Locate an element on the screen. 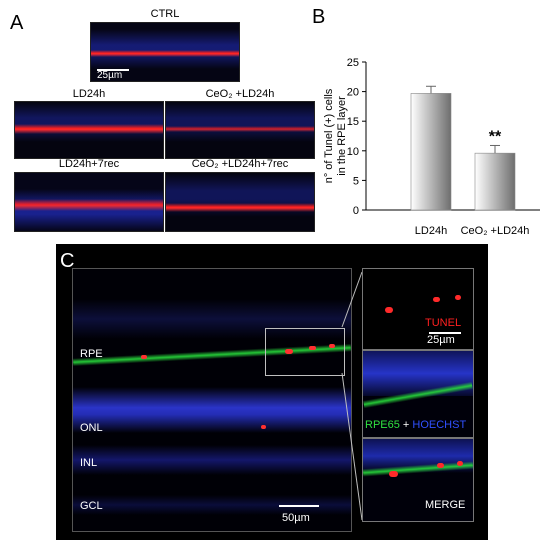  inset-tunel-label: TUNEL is located at coordinates (443, 323).